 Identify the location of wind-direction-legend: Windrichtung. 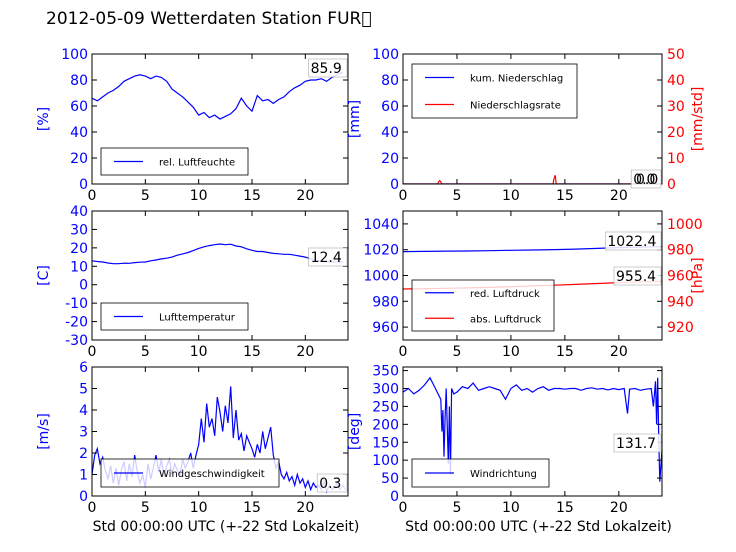
(480, 473).